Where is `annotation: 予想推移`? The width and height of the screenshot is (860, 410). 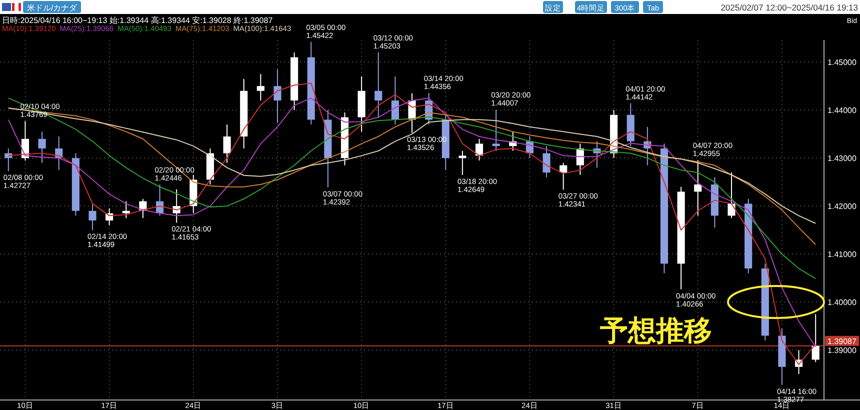 annotation: 予想推移 is located at coordinates (655, 330).